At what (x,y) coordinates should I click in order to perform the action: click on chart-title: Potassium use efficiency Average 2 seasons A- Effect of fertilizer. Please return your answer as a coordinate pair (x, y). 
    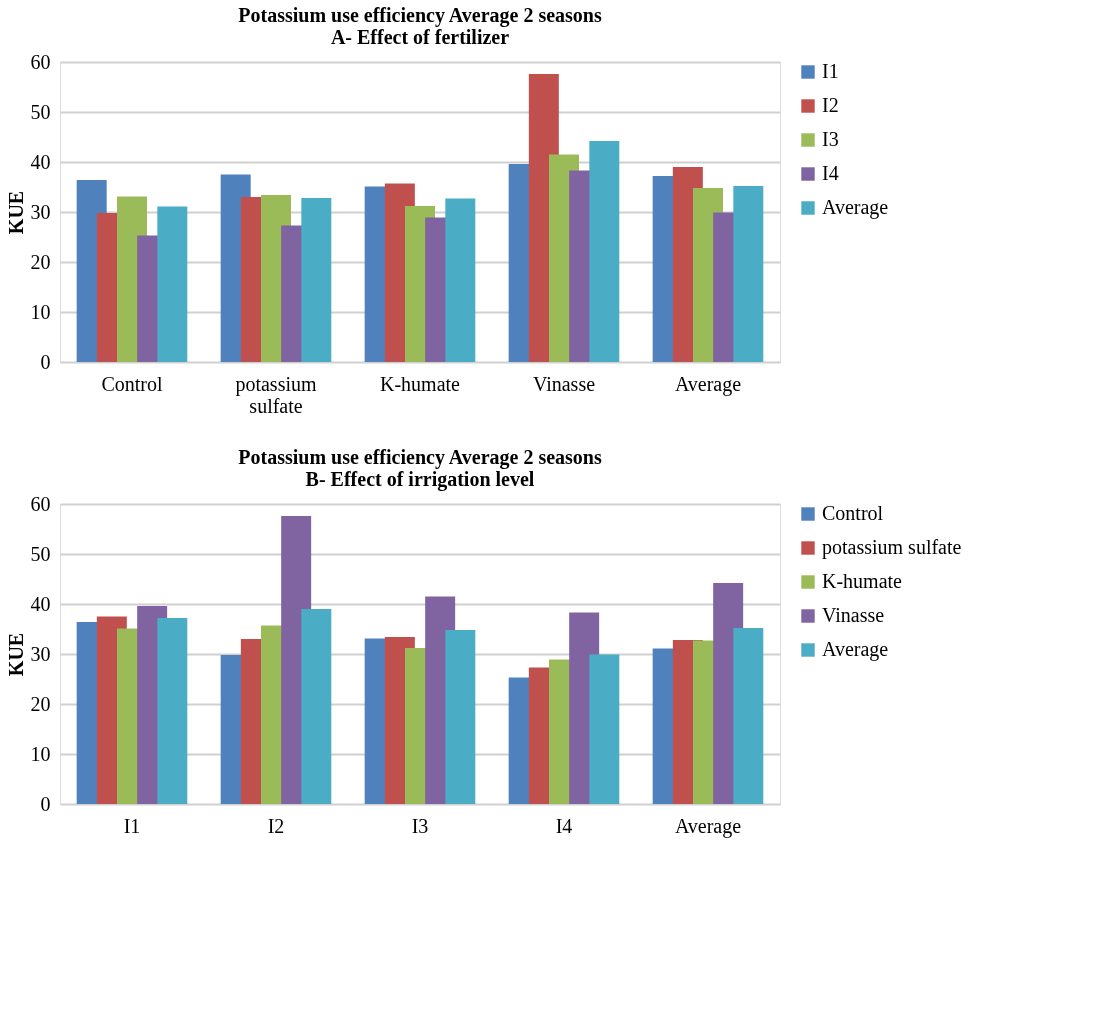
    Looking at the image, I should click on (420, 26).